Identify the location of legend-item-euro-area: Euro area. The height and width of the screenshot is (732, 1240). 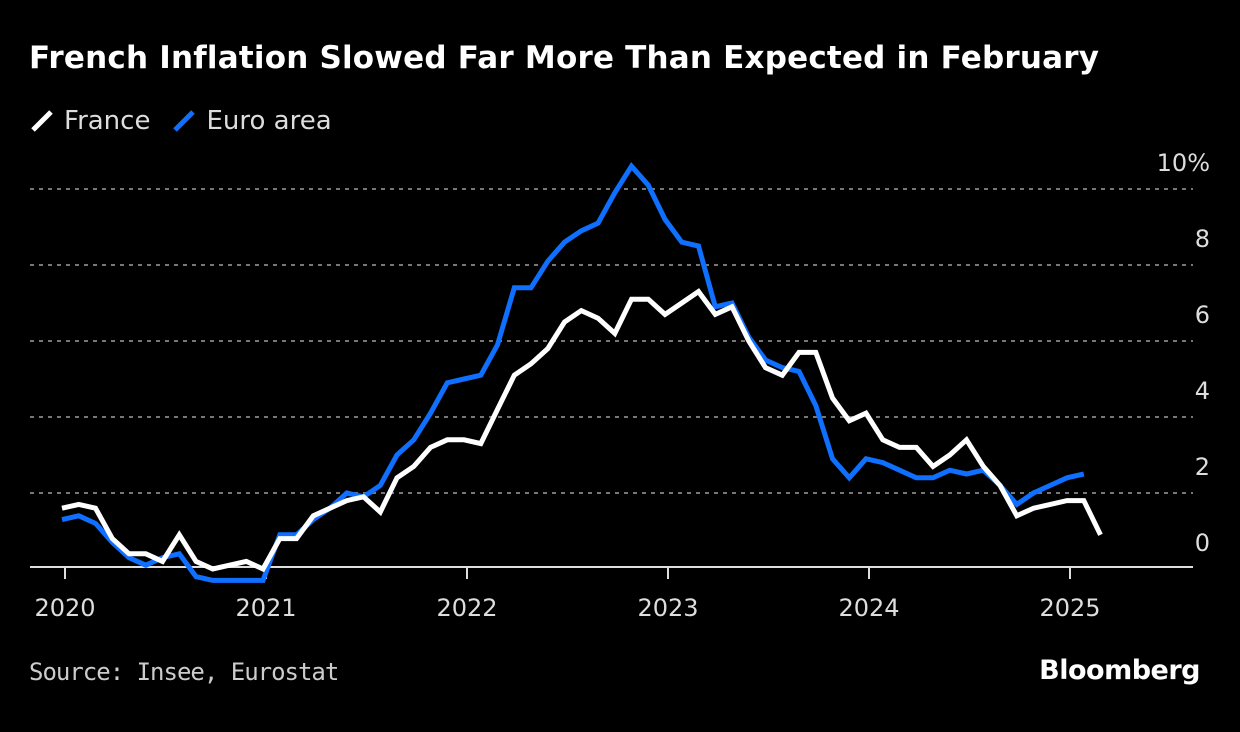
(252, 121).